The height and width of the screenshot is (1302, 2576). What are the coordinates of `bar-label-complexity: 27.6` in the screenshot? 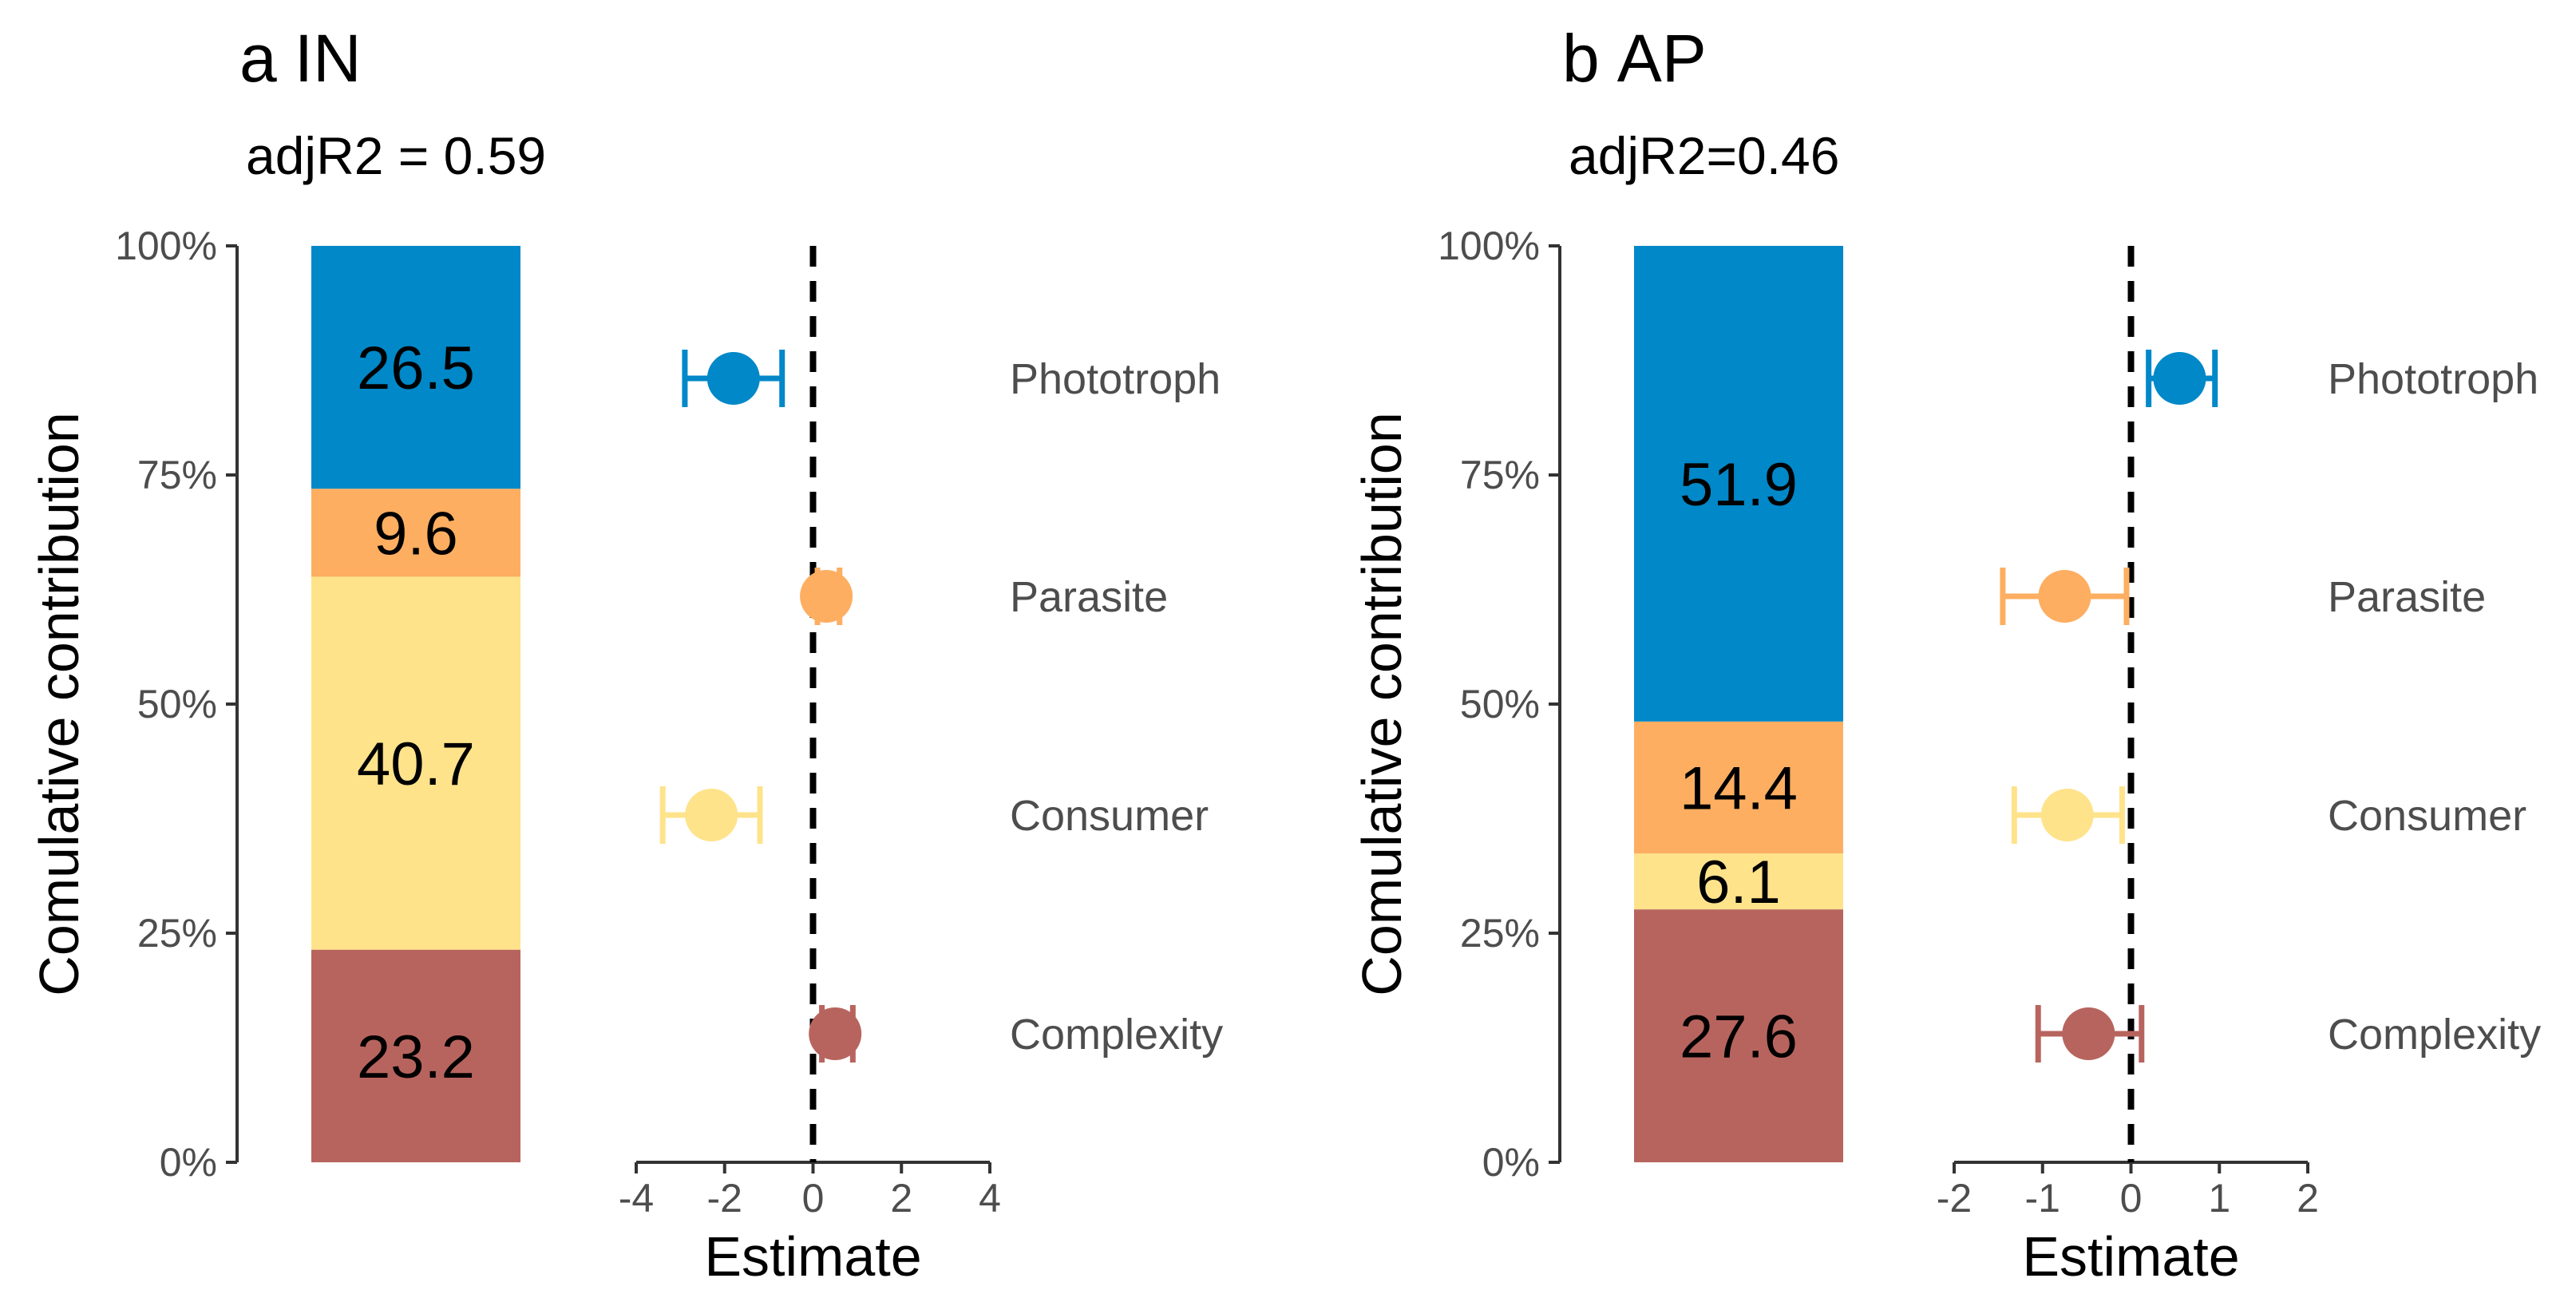 It's located at (1739, 1037).